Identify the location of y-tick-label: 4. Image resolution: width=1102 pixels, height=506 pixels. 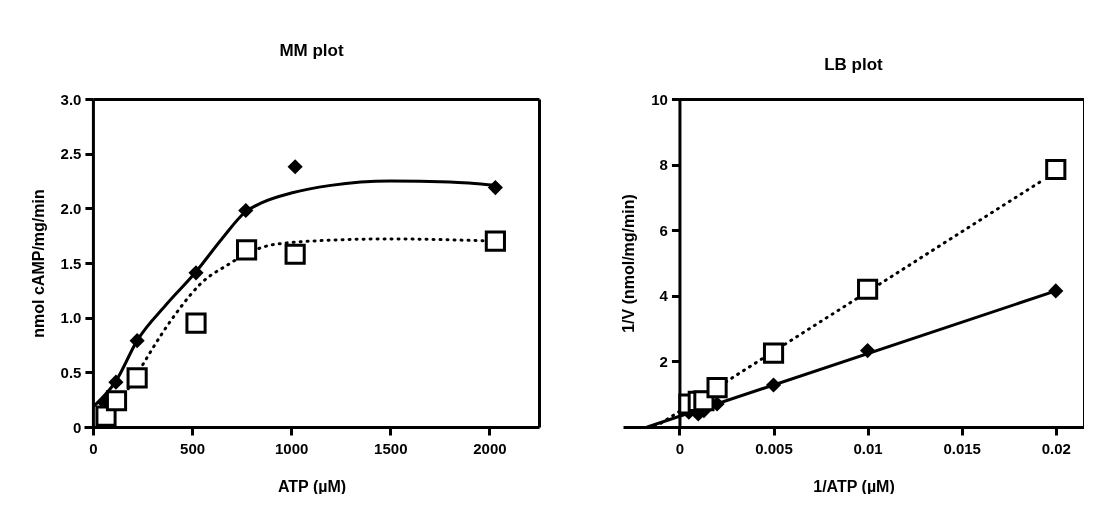
(664, 296).